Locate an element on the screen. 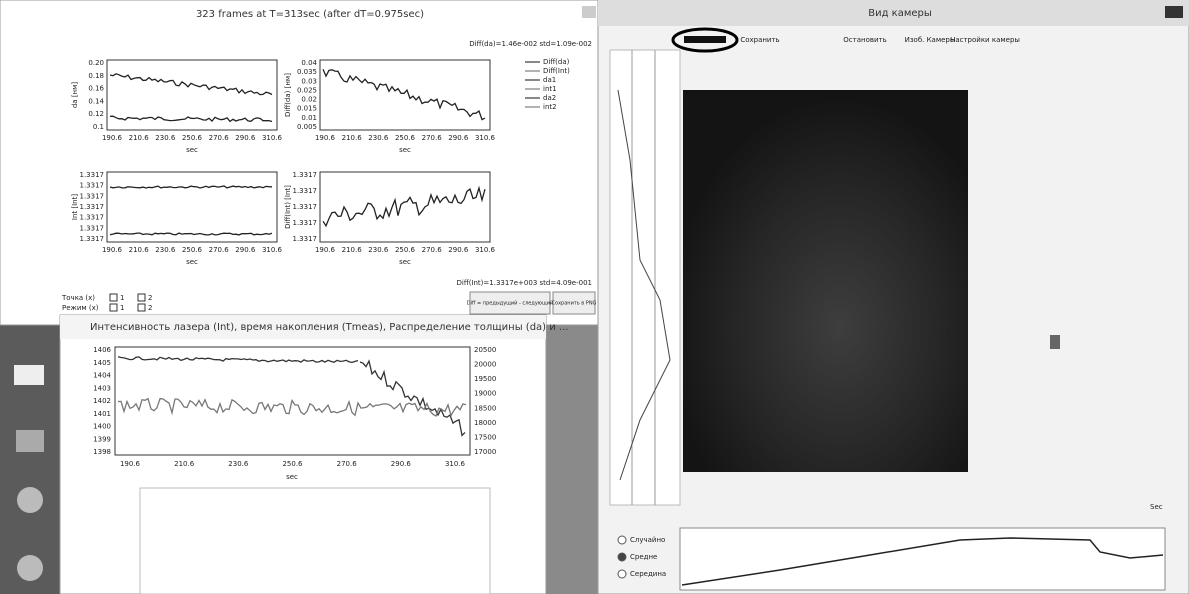  y-tick-label: 1402 is located at coordinates (102, 401).